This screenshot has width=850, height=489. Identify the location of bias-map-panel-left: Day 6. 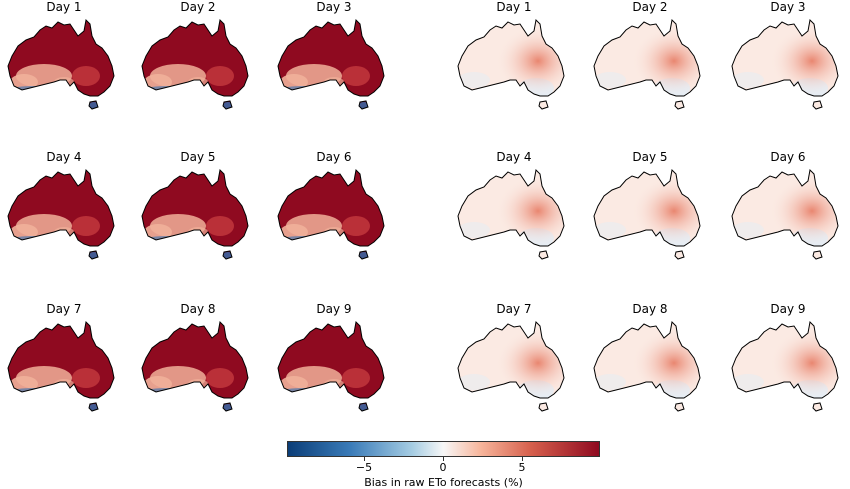
(334, 205).